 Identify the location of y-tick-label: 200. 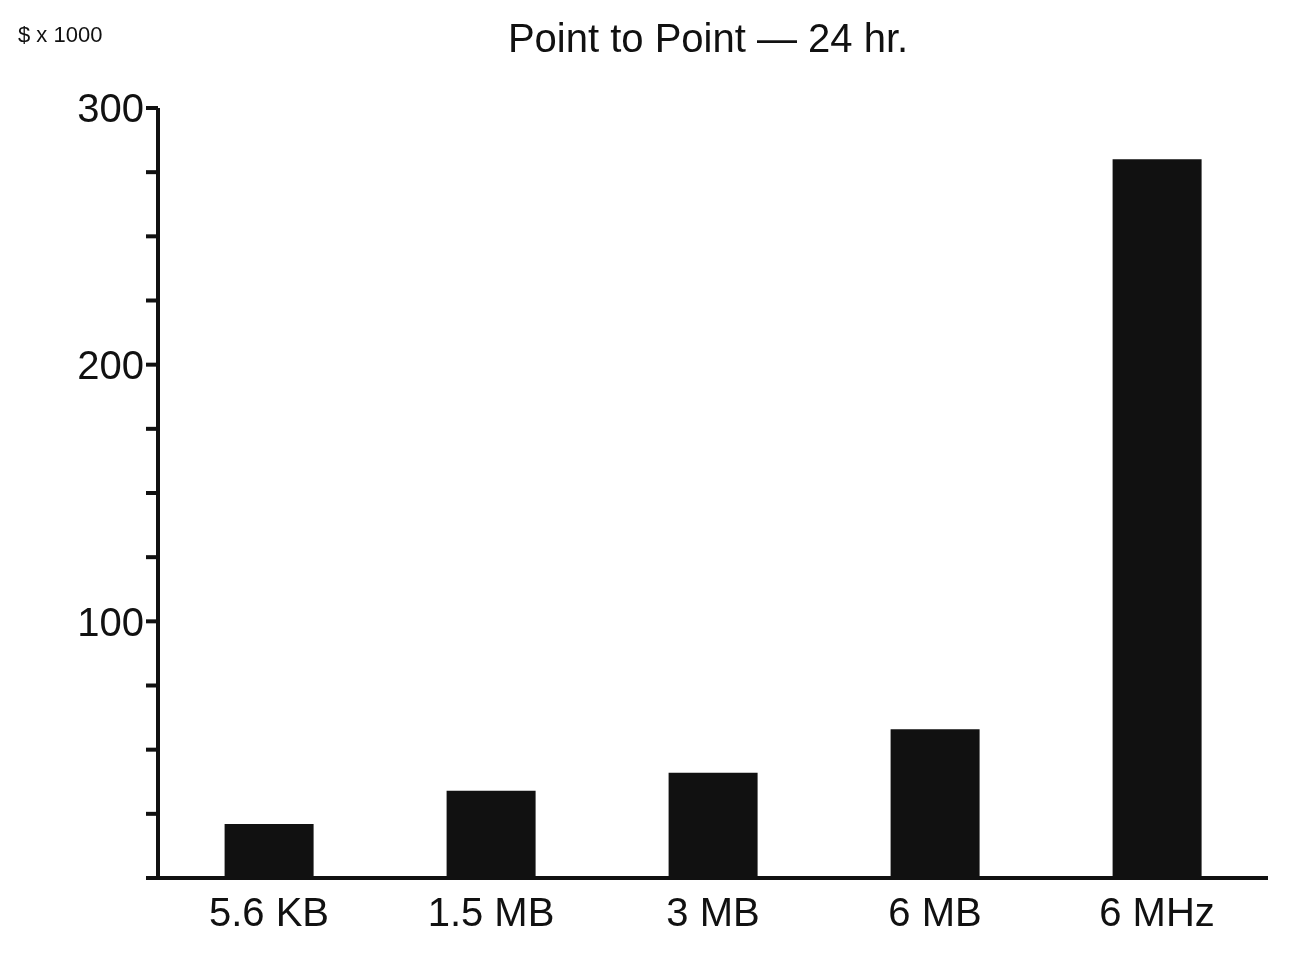
(110, 364).